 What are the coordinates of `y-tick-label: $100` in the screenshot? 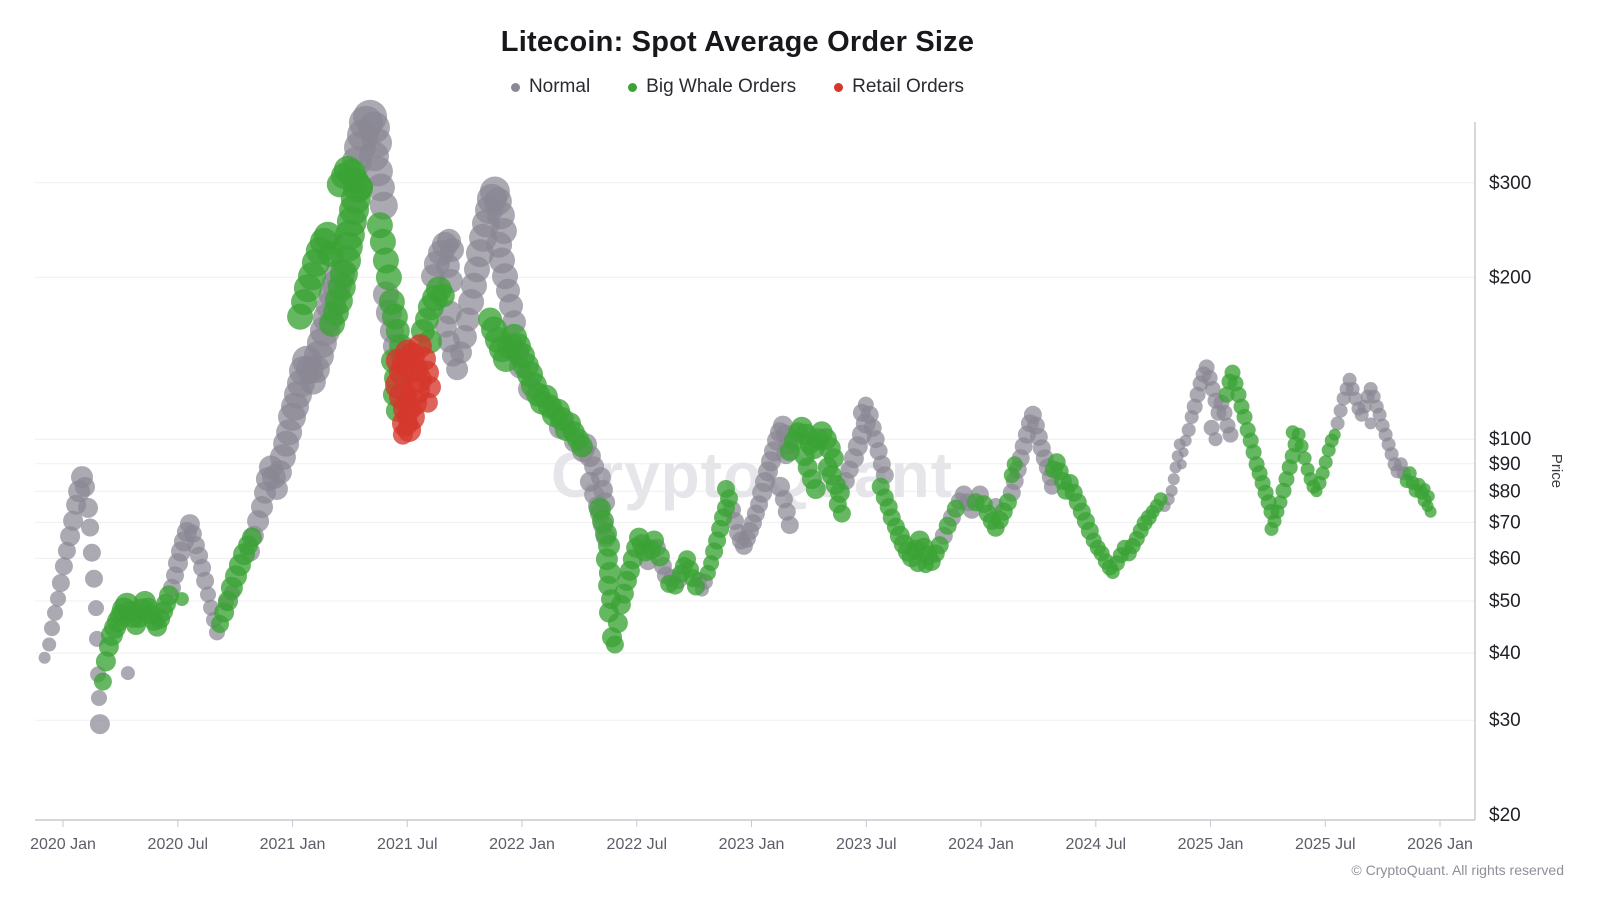 It's located at (1510, 439).